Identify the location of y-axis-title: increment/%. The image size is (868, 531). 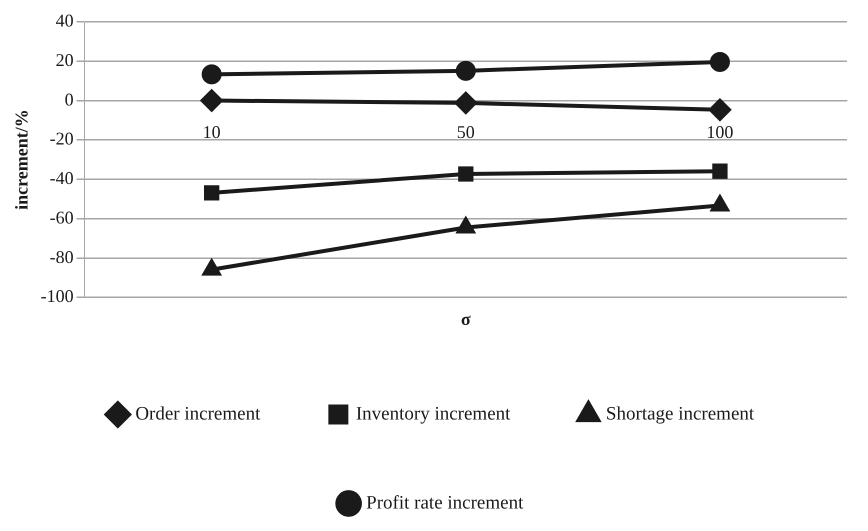
(21, 159).